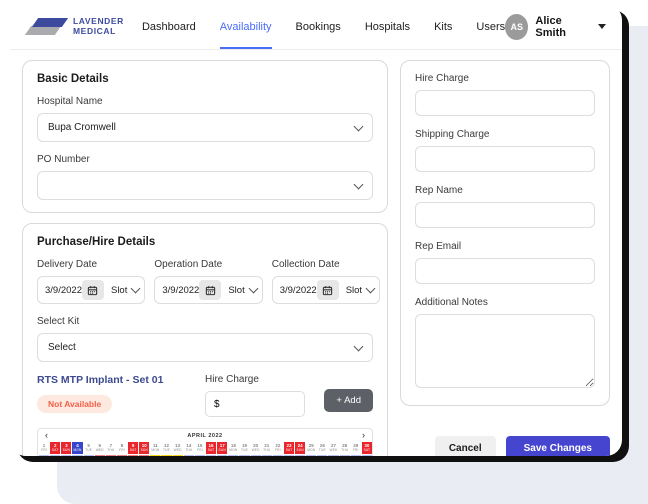  What do you see at coordinates (99, 449) in the screenshot?
I see `calendar-day-cell: 6 WED` at bounding box center [99, 449].